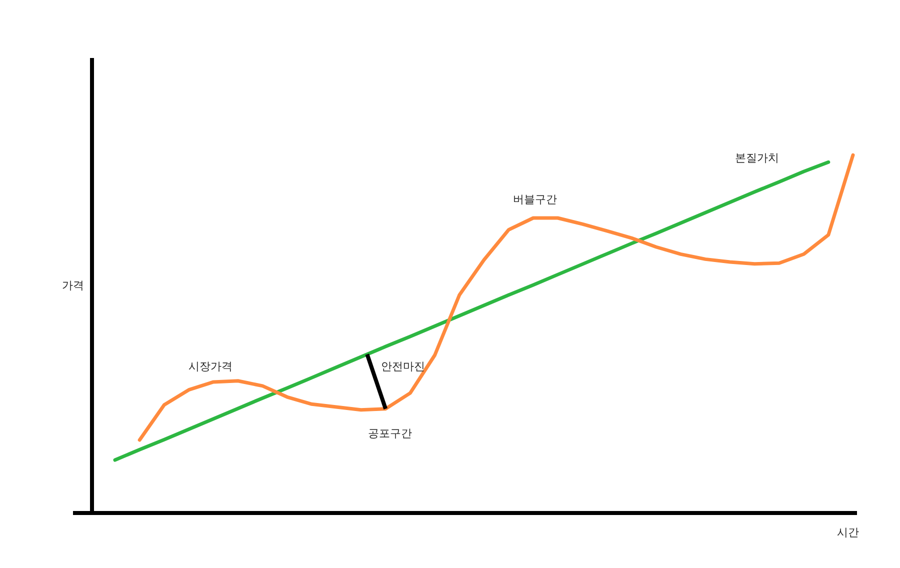 This screenshot has width=900, height=568. Describe the element at coordinates (390, 433) in the screenshot. I see `annotation: 공포구간` at that location.